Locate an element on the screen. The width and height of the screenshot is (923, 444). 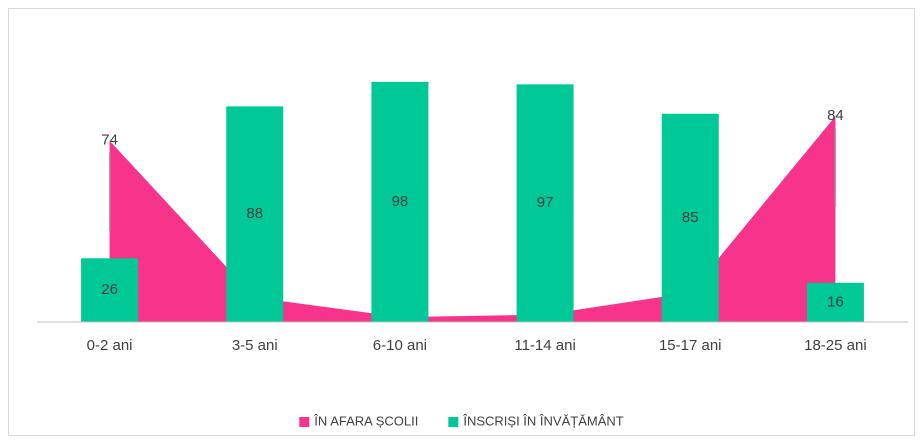
x-tick-label: 3-5 ani is located at coordinates (255, 345).